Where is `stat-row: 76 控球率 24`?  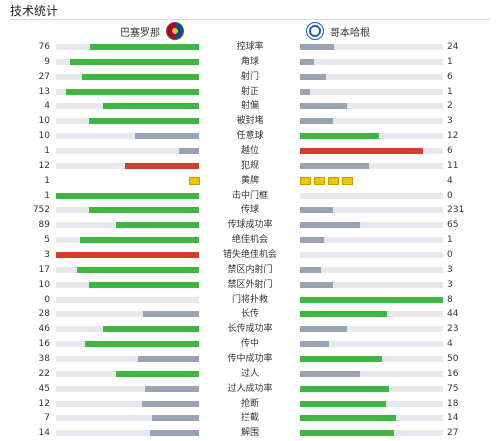 stat-row: 76 控球率 24 is located at coordinates (250, 47).